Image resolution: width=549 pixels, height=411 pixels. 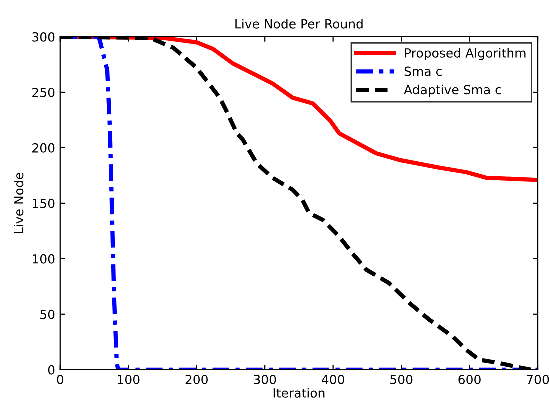 I want to click on y-tick-label: 200, so click(x=43, y=148).